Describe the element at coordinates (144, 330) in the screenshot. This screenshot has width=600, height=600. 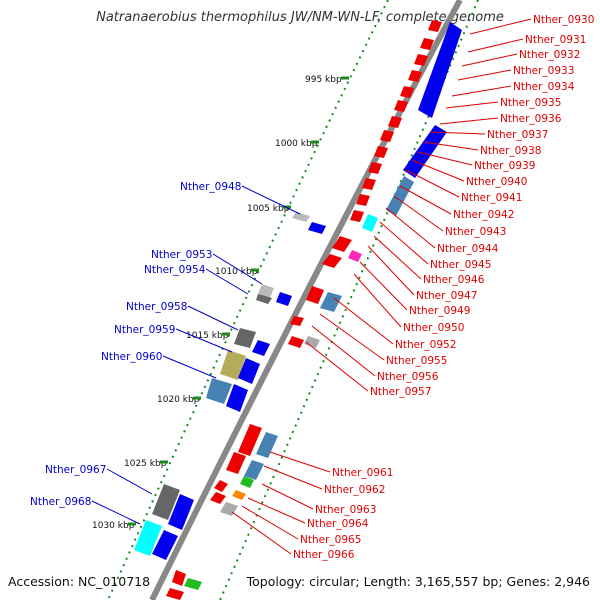
I see `gene-label-left: Nther_0959` at that location.